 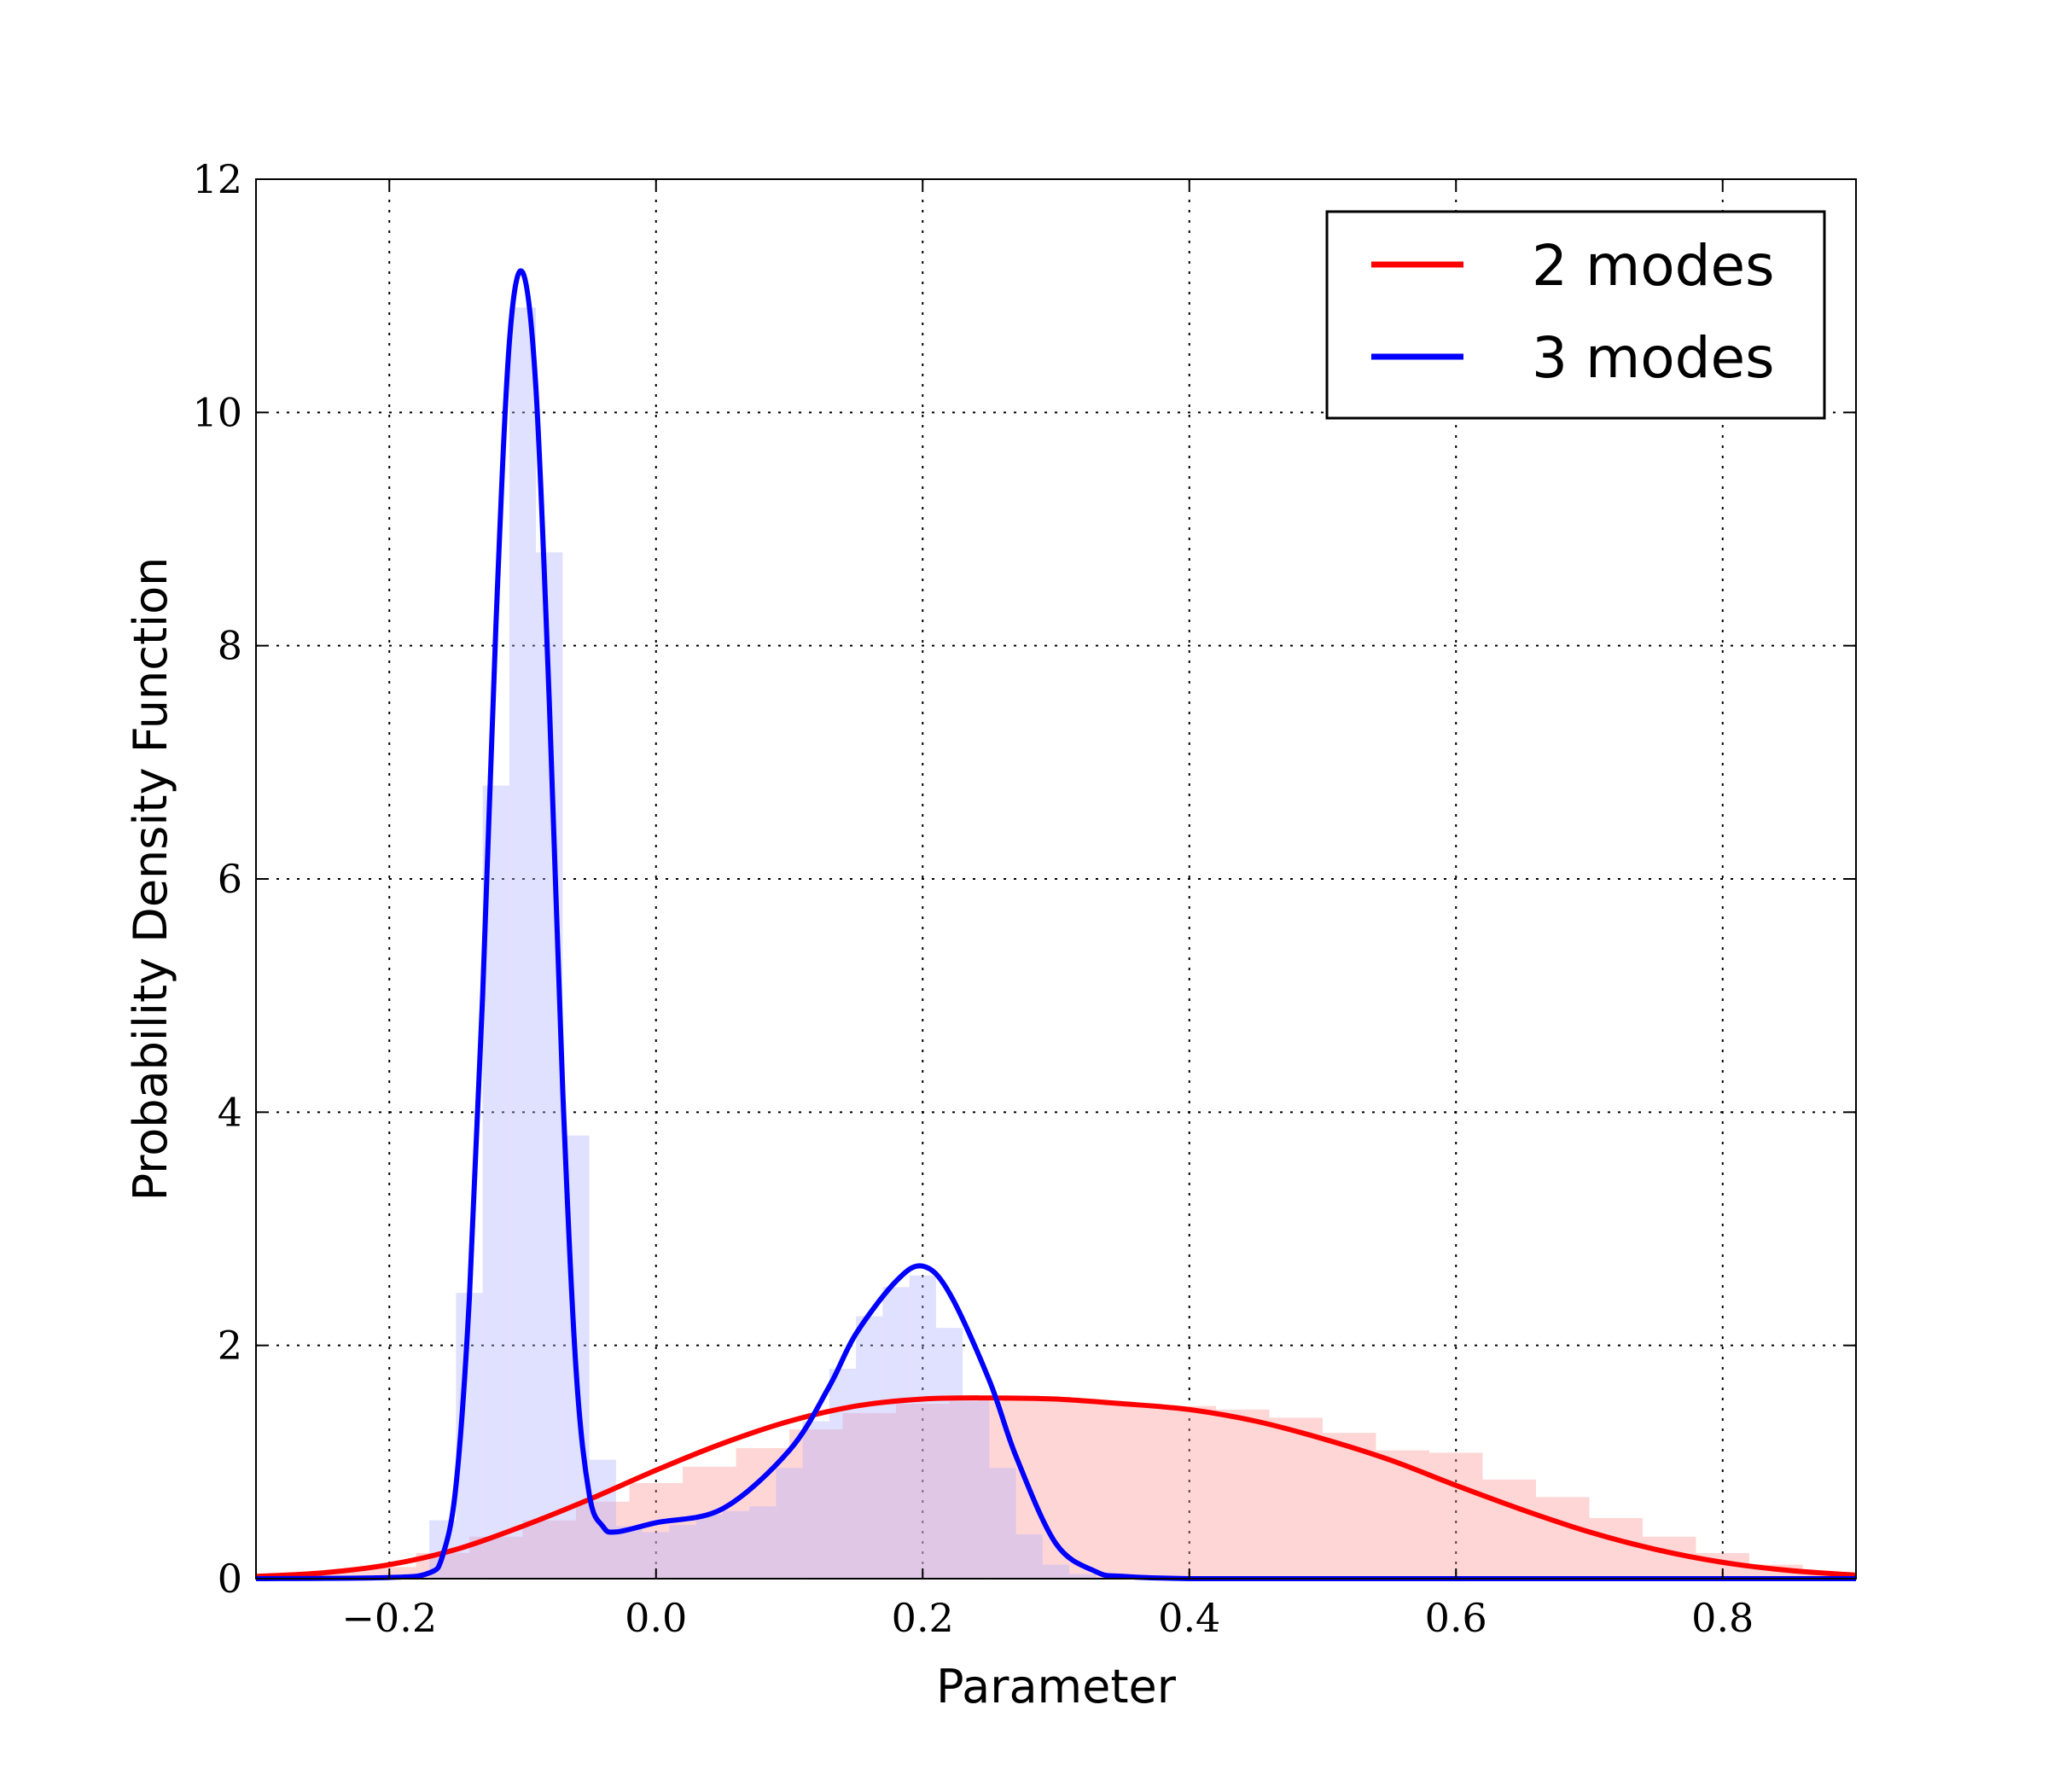 What do you see at coordinates (1456, 1618) in the screenshot?
I see `x-tick-label: 0.6` at bounding box center [1456, 1618].